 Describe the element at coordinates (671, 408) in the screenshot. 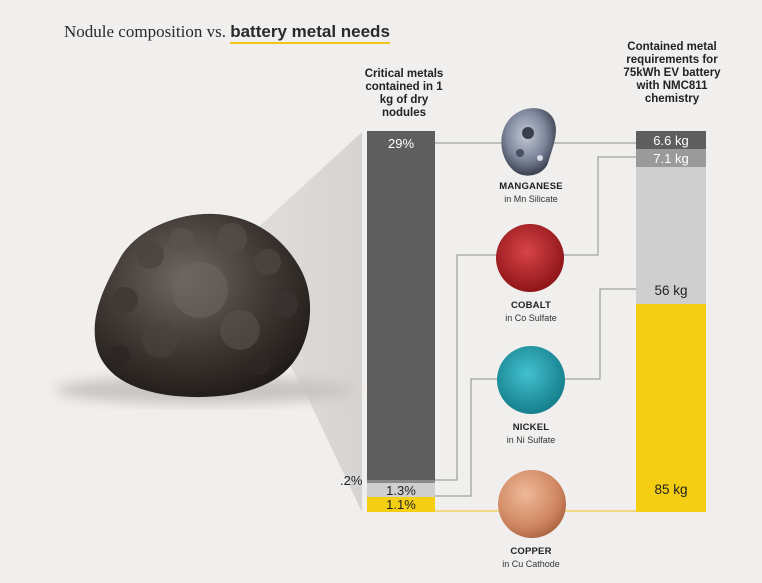

I see `right-bar-segment-copper: 85 kg` at that location.